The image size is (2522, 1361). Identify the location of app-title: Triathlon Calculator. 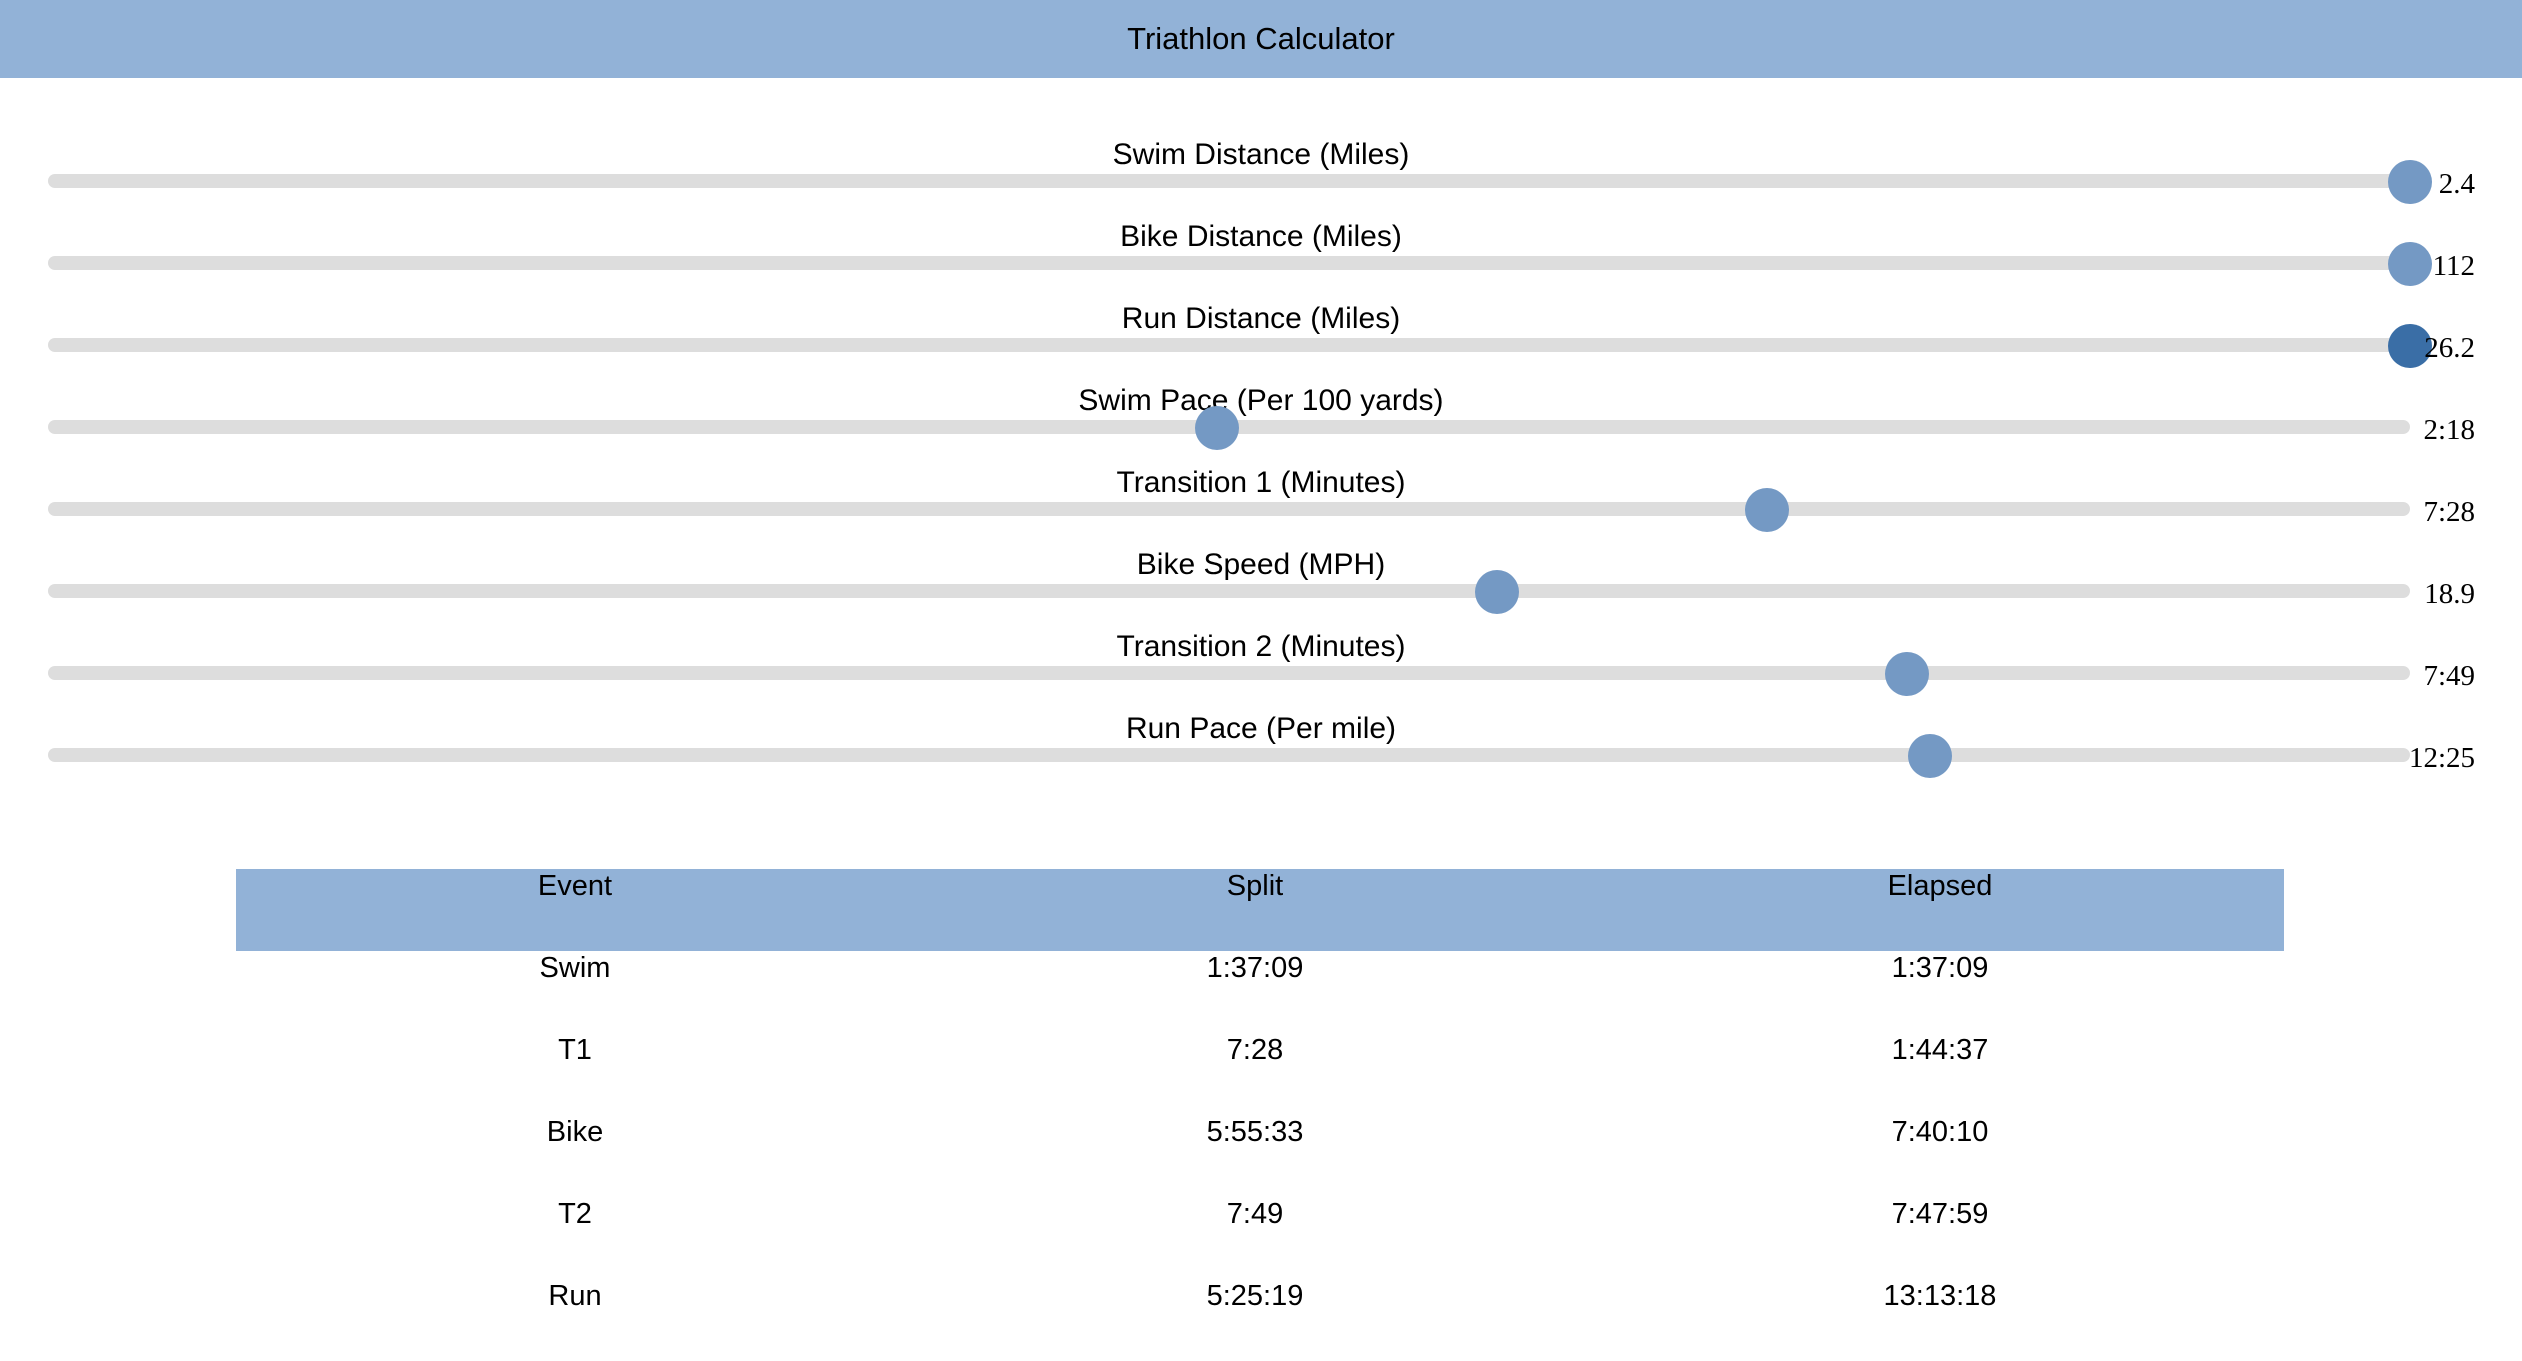
(1261, 38).